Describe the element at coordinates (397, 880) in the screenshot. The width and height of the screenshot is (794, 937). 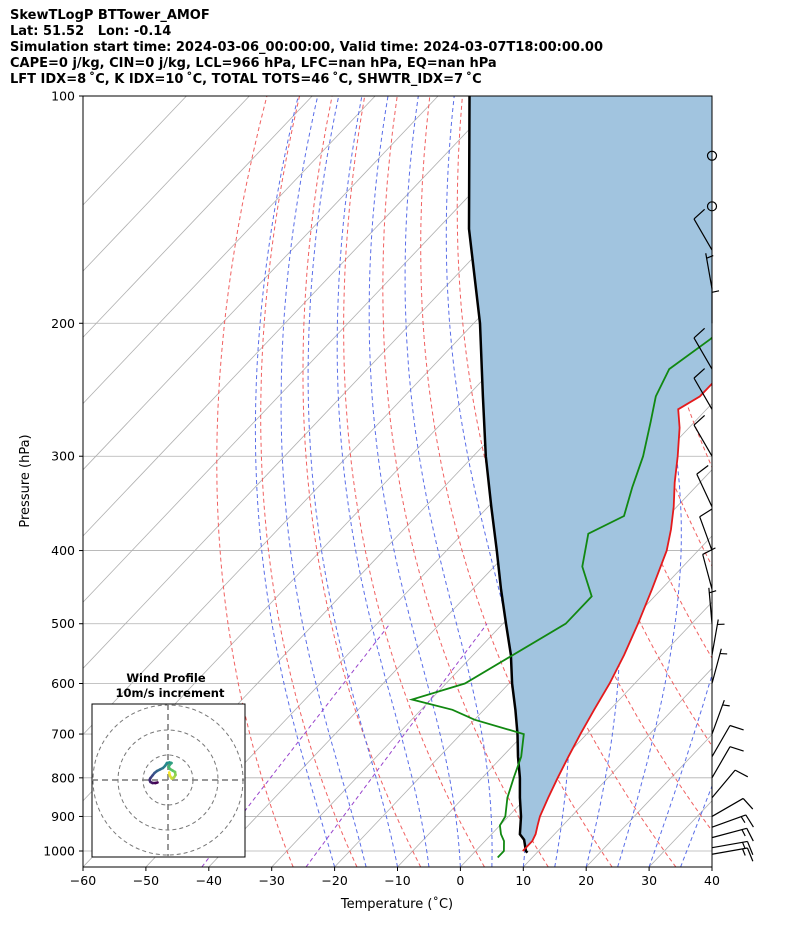
I see `x-tick-label: −10` at that location.